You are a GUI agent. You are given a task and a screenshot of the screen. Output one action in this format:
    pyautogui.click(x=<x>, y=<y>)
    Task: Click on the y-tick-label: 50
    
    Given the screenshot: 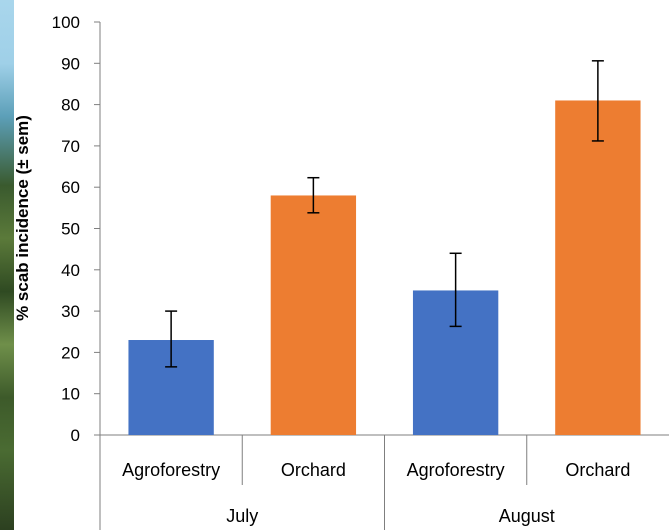 What is the action you would take?
    pyautogui.click(x=70, y=229)
    